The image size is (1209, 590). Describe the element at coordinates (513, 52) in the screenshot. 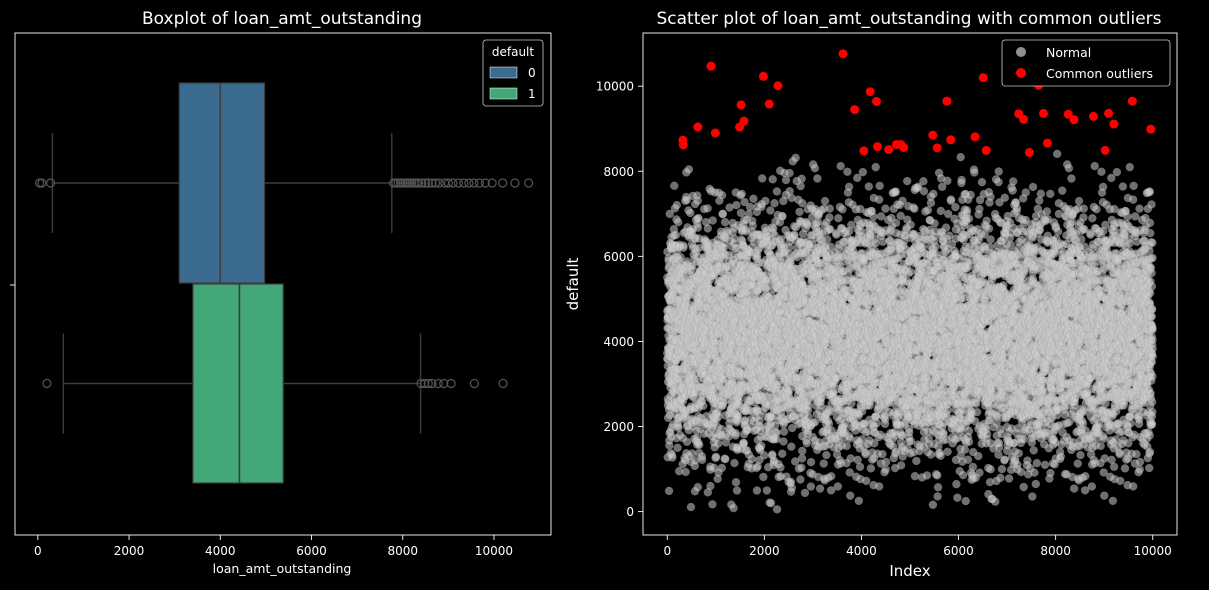

I see `boxplot-legend-title: default` at that location.